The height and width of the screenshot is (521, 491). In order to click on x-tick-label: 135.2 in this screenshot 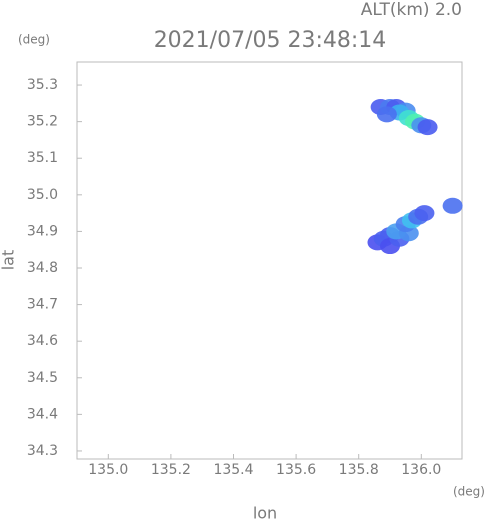, I will do `click(171, 470)`.